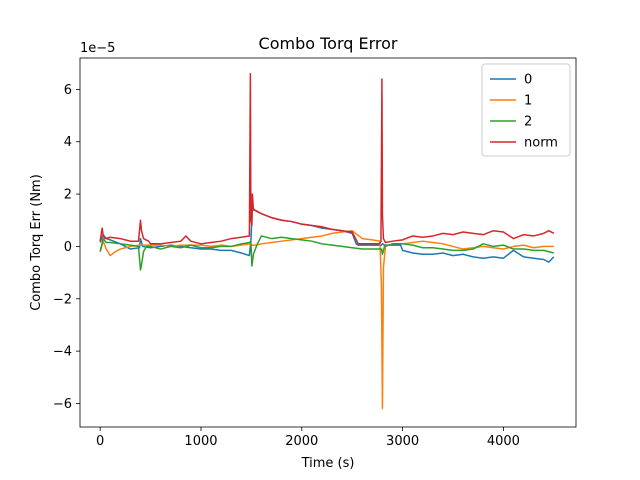  I want to click on legend-label-norm: norm, so click(541, 143).